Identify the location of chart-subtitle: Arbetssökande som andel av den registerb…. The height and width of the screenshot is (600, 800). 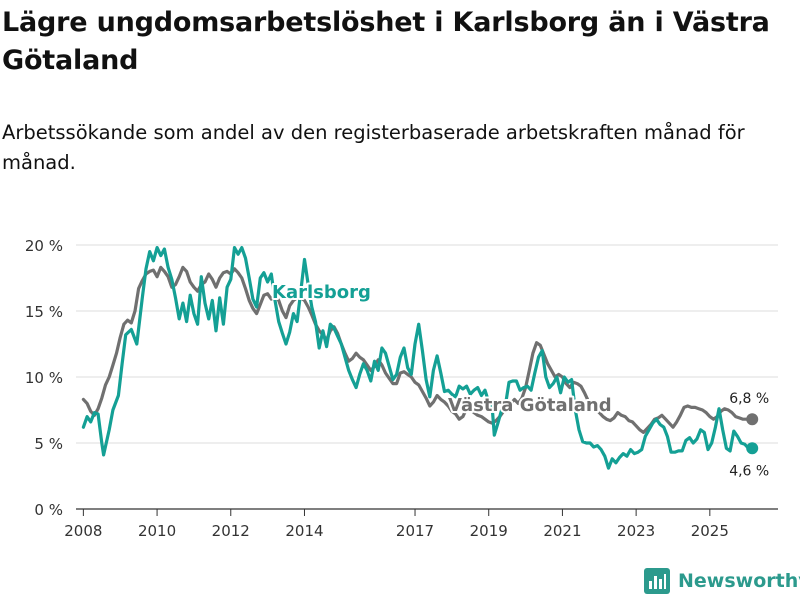
(373, 147).